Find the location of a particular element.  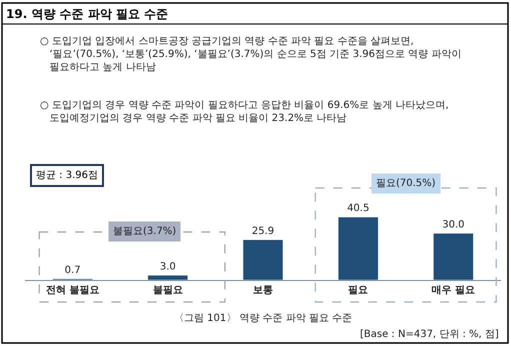

x-tick-label: 필요 is located at coordinates (358, 290).